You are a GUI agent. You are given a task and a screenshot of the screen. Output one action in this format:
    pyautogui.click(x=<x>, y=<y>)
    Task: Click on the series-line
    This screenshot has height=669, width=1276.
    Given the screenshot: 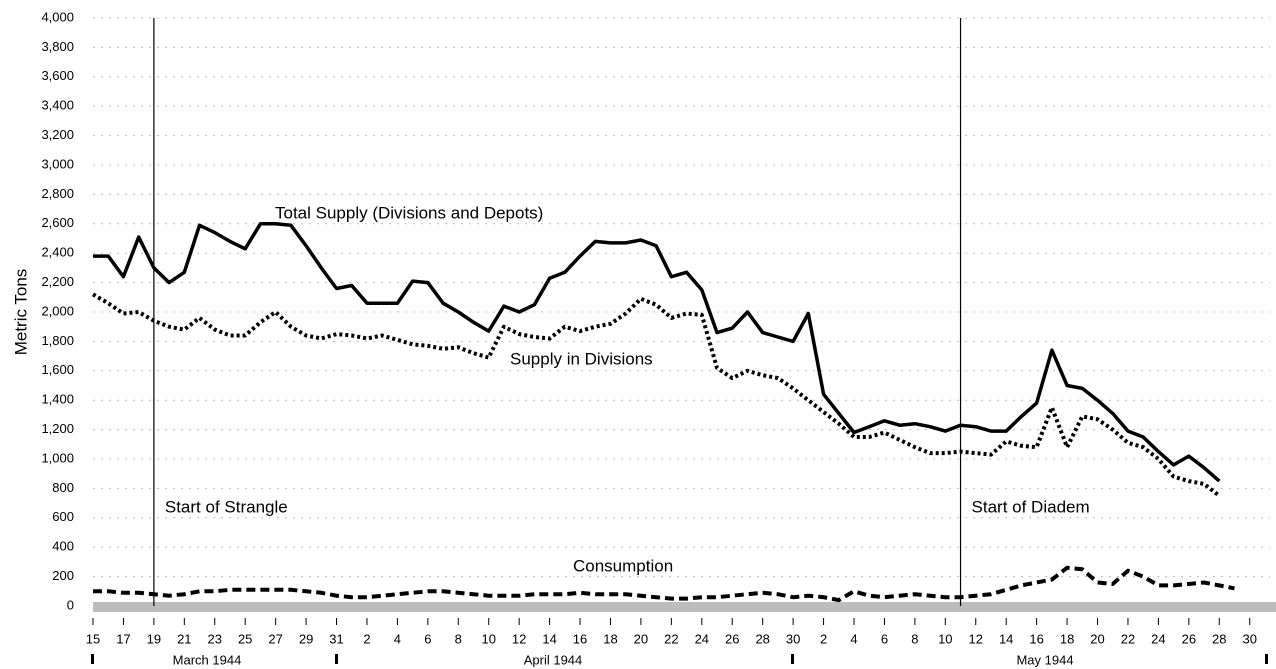 What is the action you would take?
    pyautogui.click(x=664, y=584)
    